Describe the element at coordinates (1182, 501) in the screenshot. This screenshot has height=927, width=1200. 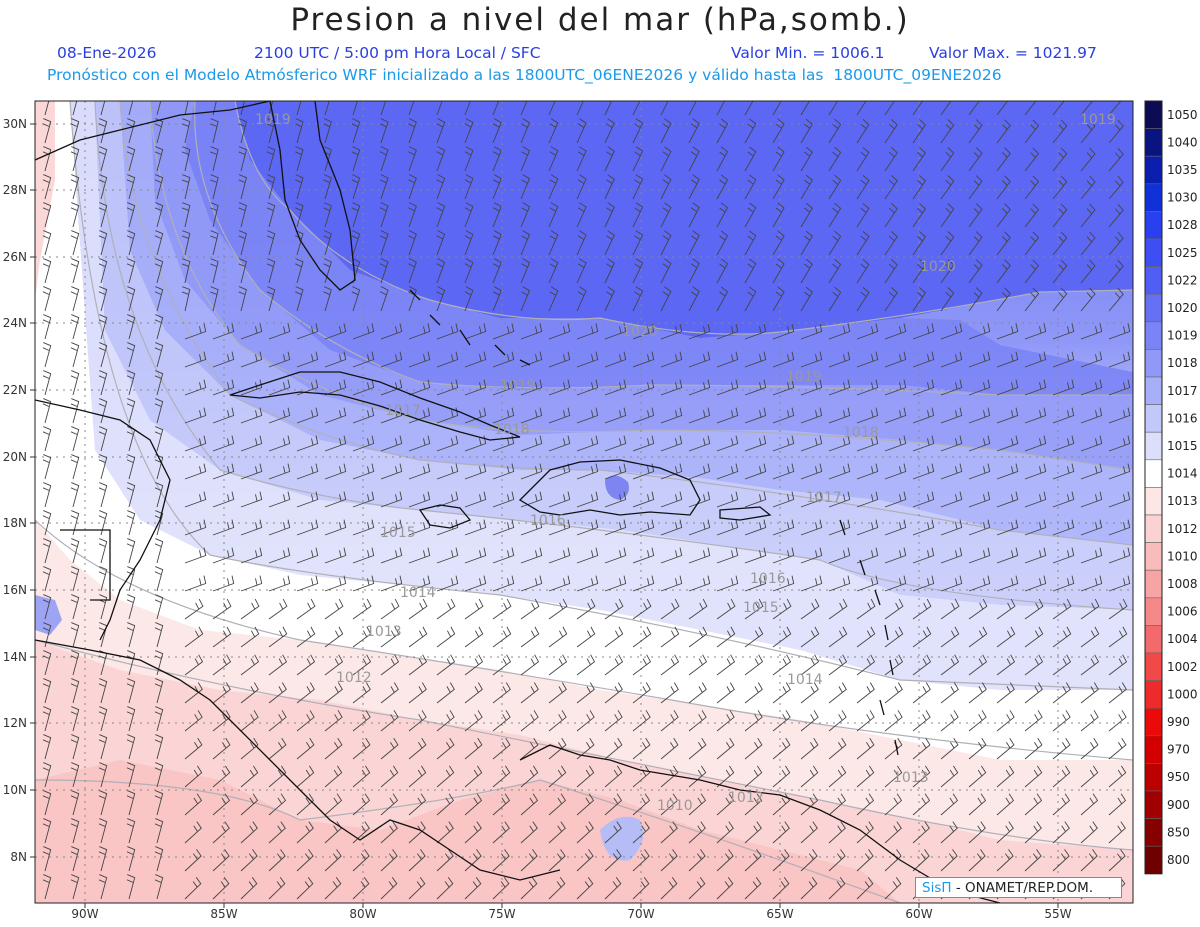
I see `colorbar-label: 1013` at that location.